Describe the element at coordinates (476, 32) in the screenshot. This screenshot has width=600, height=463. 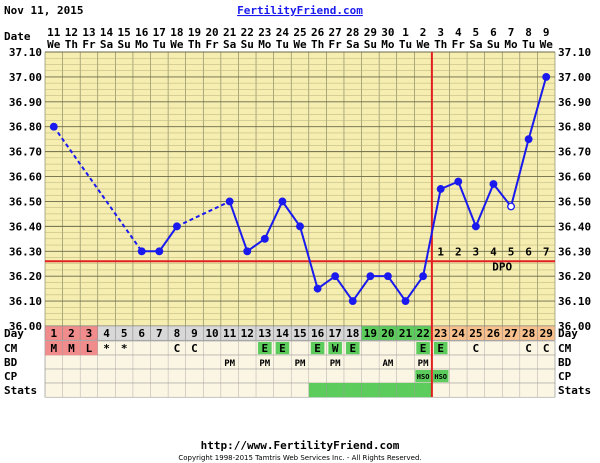
I see `date-label: 5` at that location.